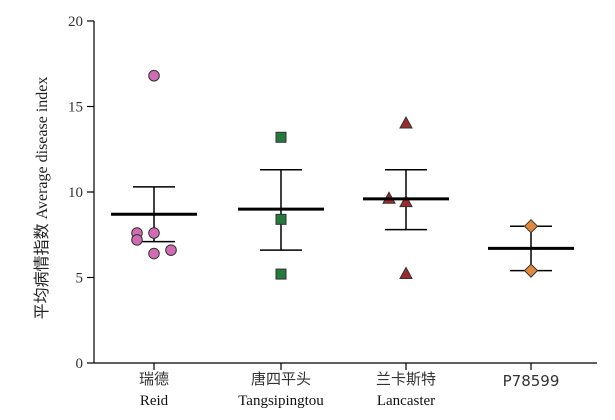  What do you see at coordinates (80, 279) in the screenshot?
I see `y-tick-label: 5` at bounding box center [80, 279].